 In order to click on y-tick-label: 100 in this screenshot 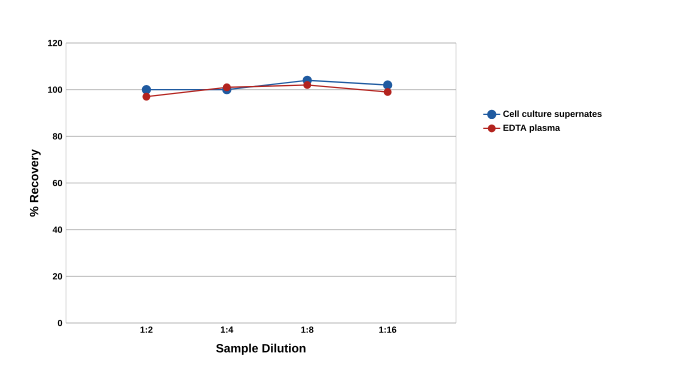, I will do `click(55, 89)`.